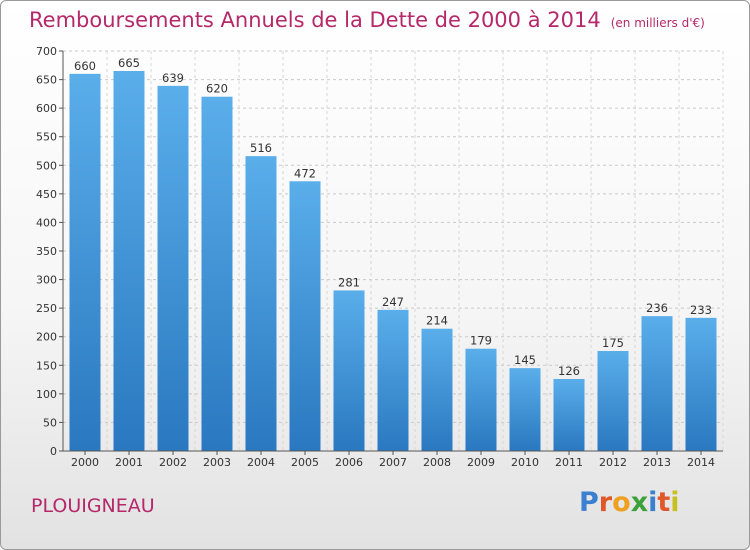 Image resolution: width=750 pixels, height=550 pixels. I want to click on bar-value-label: 236, so click(657, 308).